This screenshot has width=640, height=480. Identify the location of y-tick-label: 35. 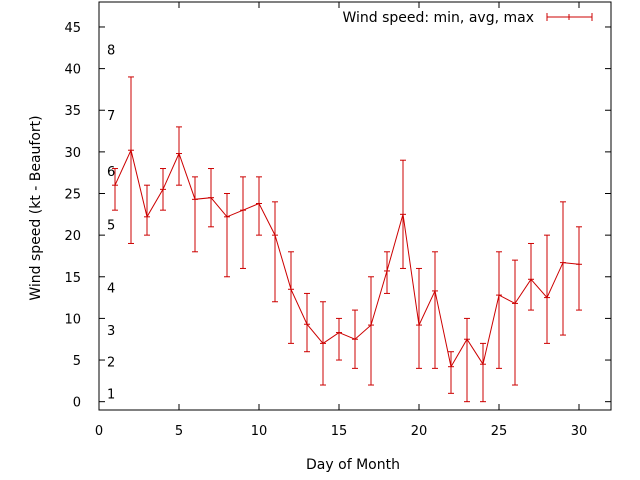
(72, 111).